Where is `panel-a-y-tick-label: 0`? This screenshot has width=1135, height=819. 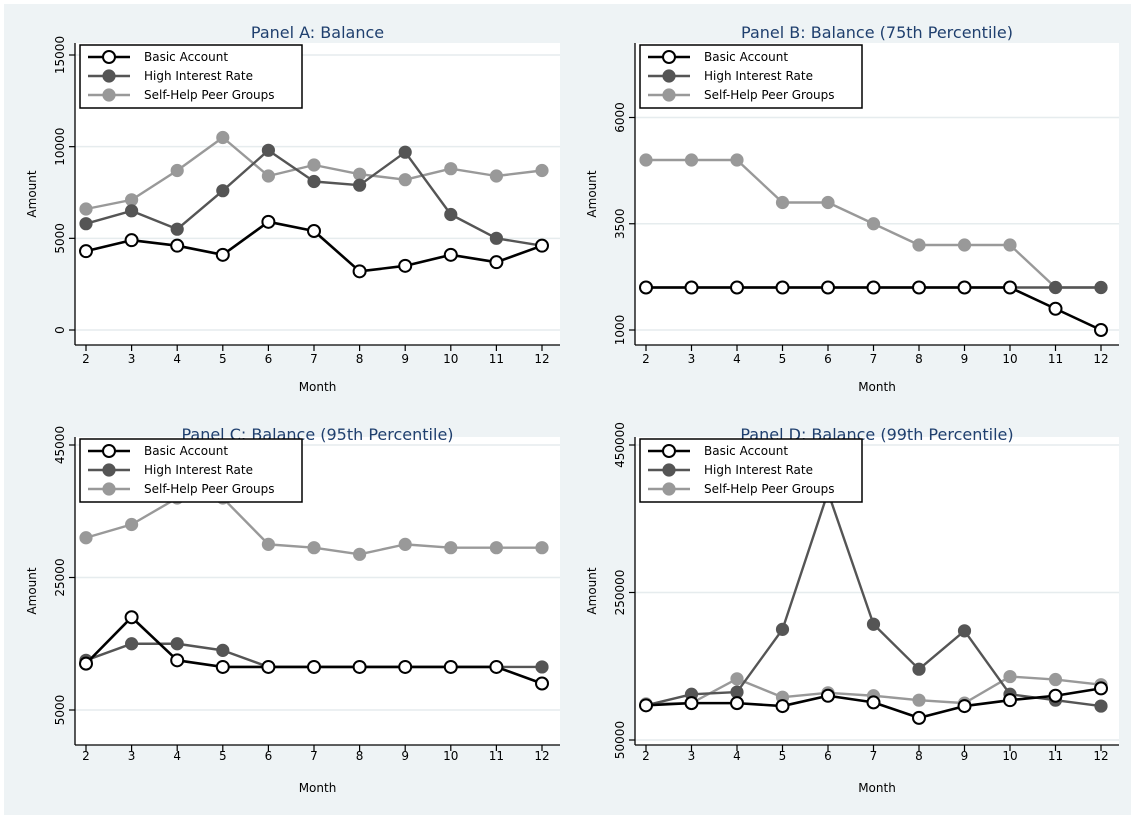 panel-a-y-tick-label: 0 is located at coordinates (60, 330).